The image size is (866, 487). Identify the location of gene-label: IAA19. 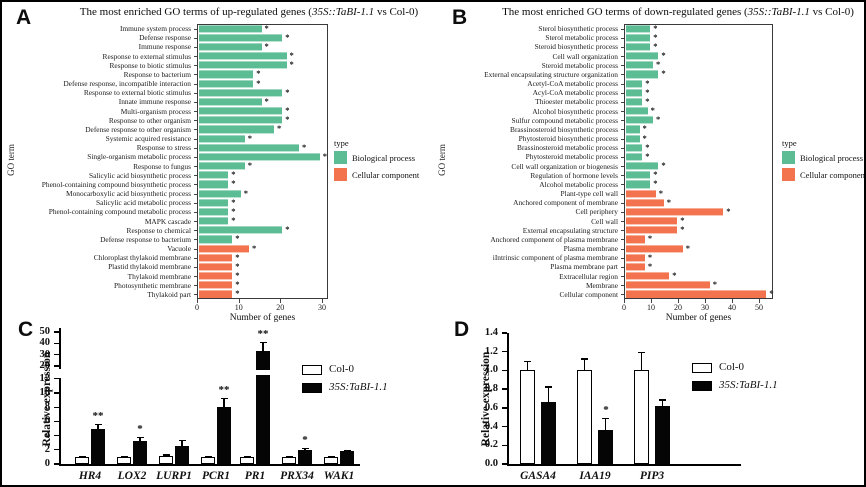
(595, 476).